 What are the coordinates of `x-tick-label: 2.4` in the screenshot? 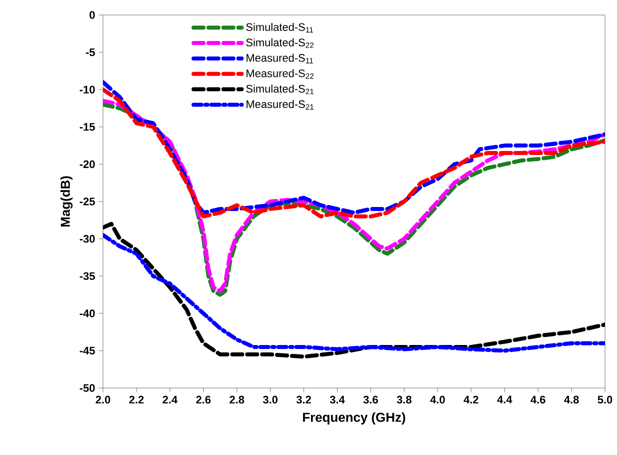 It's located at (170, 400).